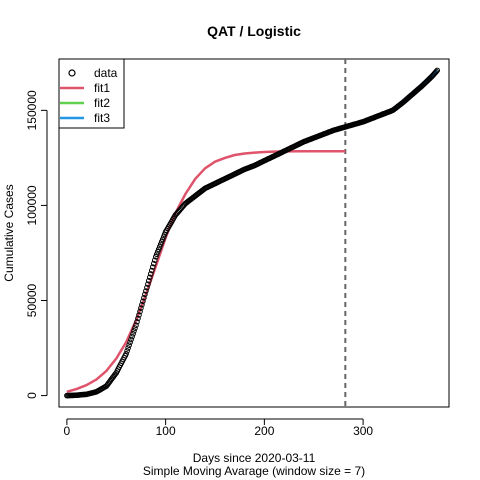  I want to click on x-tick-label: 200, so click(264, 431).